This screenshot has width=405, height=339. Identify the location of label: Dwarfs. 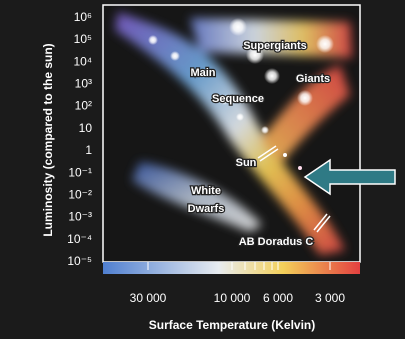
(206, 209).